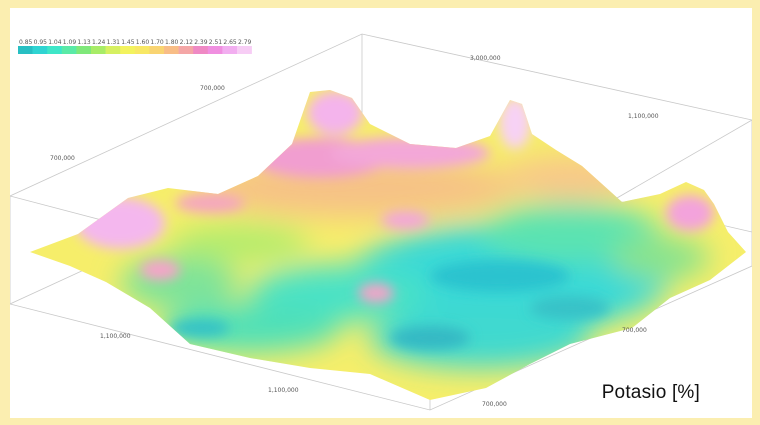 The height and width of the screenshot is (425, 760). I want to click on axis-tick-label: 3,000,000, so click(485, 58).